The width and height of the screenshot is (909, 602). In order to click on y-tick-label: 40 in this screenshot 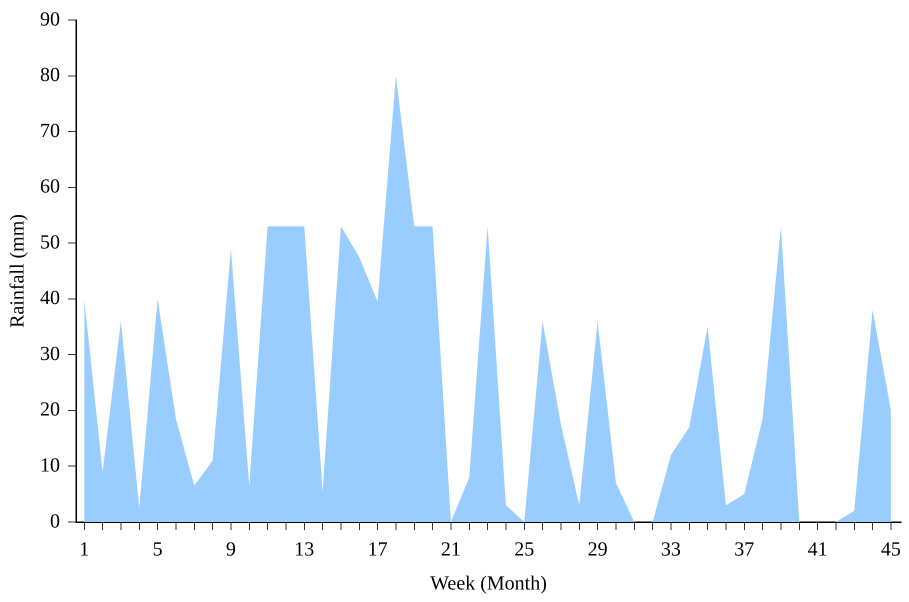, I will do `click(50, 298)`.